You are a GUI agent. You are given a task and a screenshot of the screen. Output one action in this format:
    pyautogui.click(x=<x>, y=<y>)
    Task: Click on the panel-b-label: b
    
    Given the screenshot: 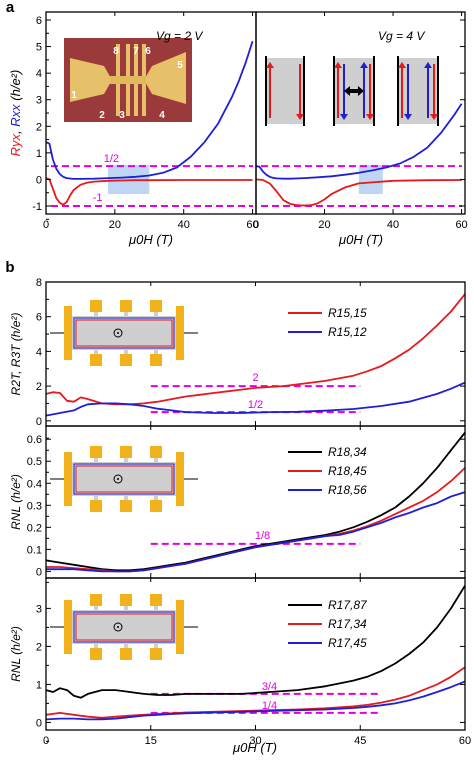 What is the action you would take?
    pyautogui.click(x=9, y=267)
    